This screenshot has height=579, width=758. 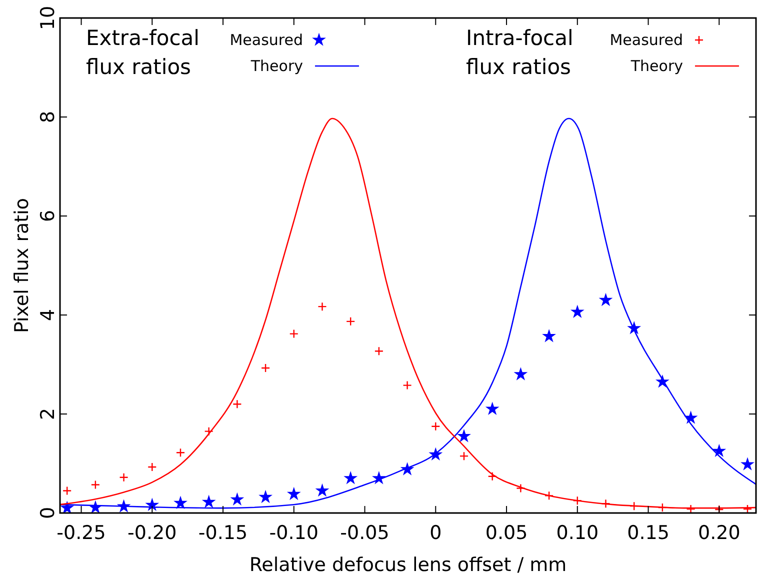 What do you see at coordinates (436, 533) in the screenshot?
I see `x-tick-label: 0` at bounding box center [436, 533].